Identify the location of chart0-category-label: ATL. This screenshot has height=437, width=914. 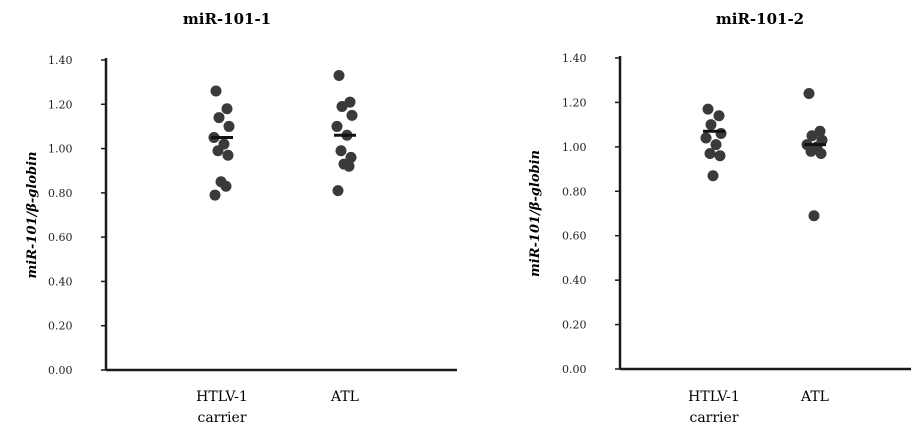
(344, 397).